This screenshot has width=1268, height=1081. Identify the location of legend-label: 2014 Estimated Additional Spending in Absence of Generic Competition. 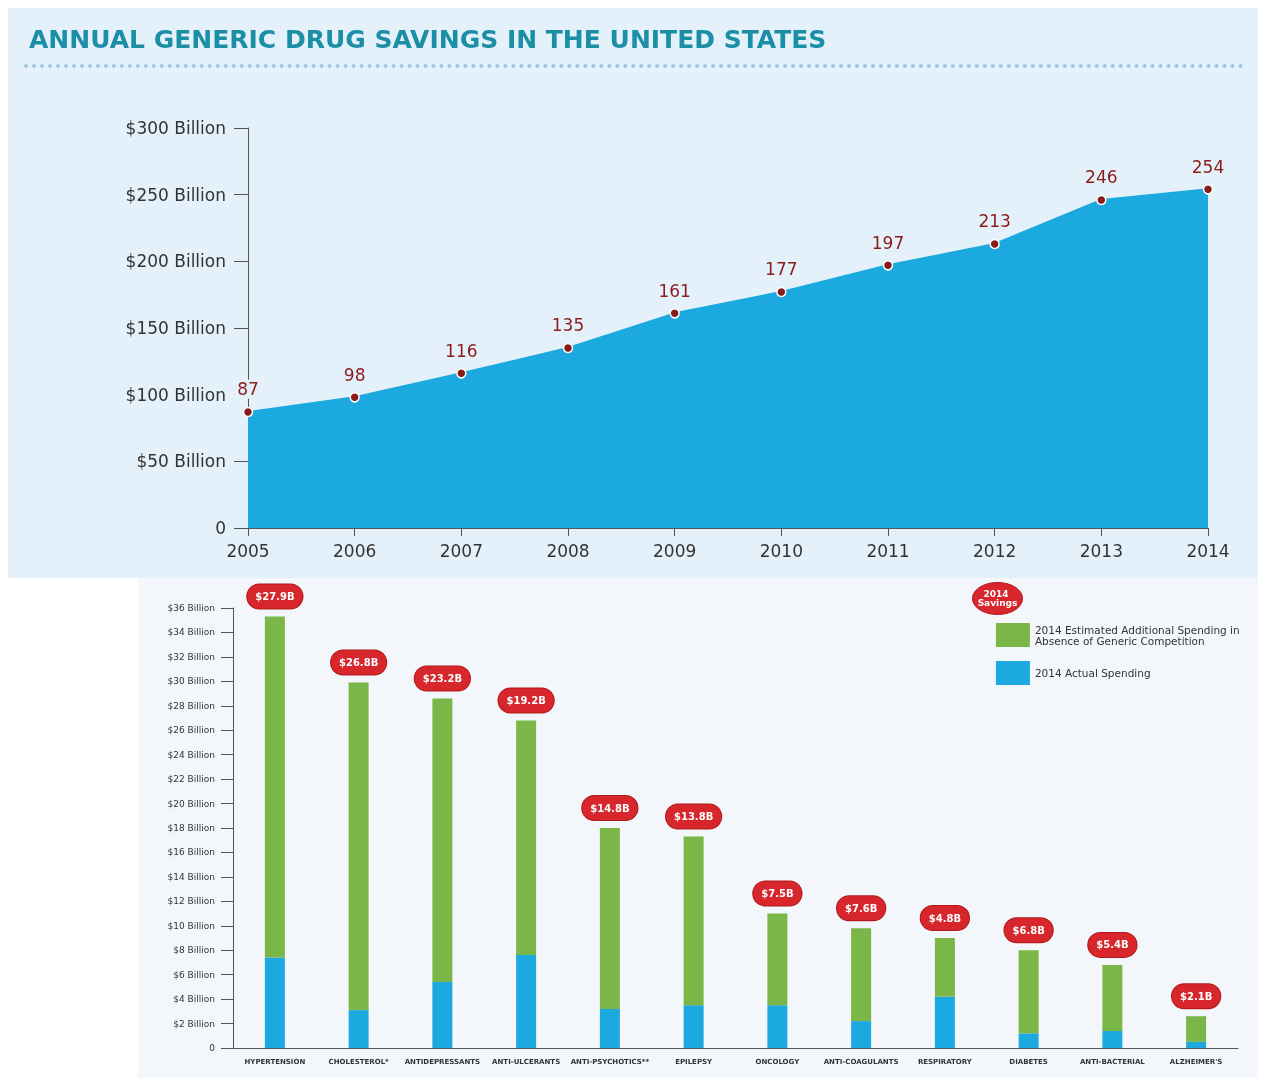
(1139, 635).